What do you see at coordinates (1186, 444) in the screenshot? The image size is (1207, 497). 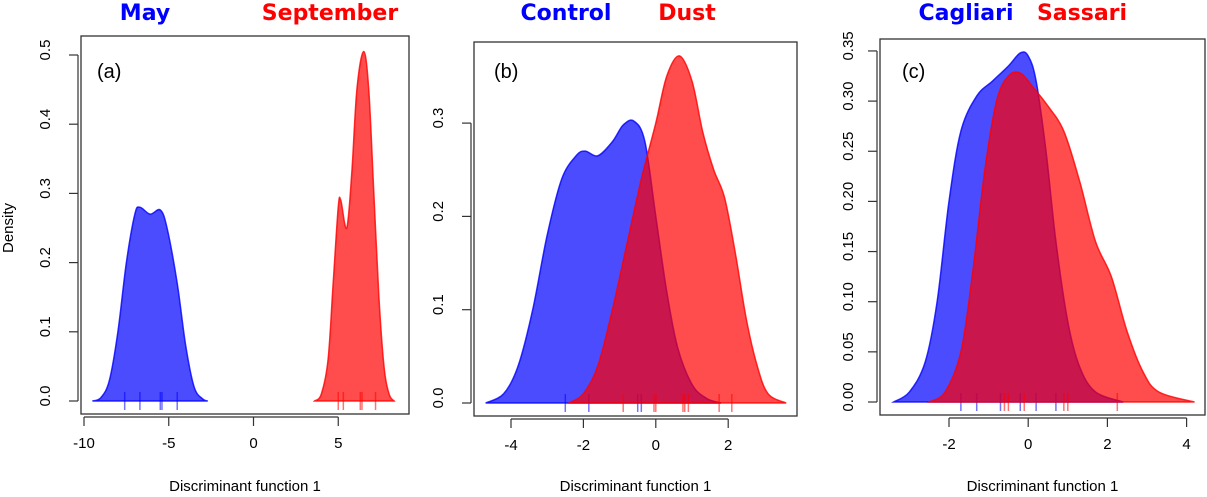 I see `x-tick-label: 4` at bounding box center [1186, 444].